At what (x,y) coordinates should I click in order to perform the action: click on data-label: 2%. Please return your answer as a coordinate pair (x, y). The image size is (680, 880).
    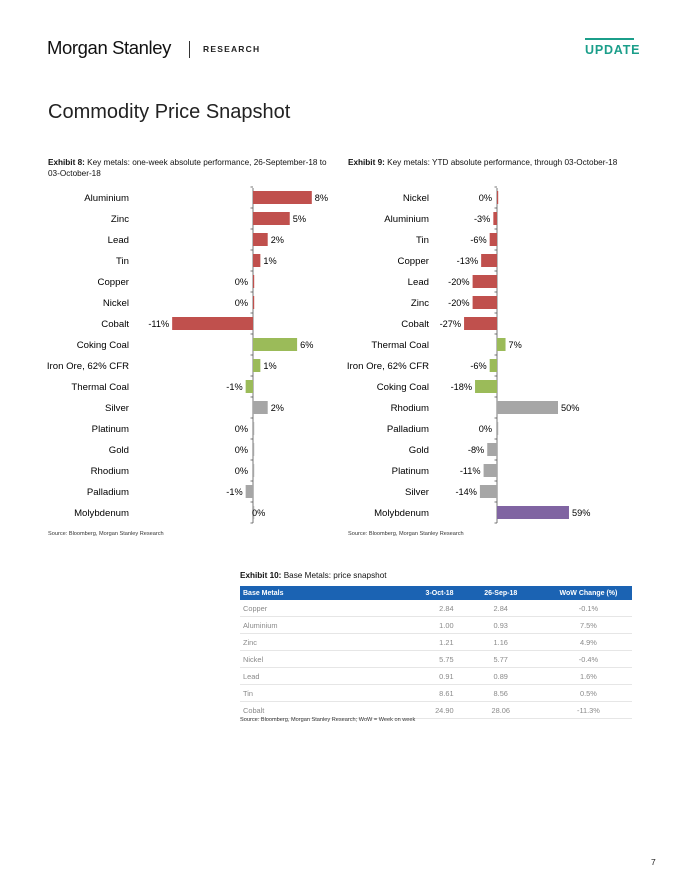
    Looking at the image, I should click on (277, 240).